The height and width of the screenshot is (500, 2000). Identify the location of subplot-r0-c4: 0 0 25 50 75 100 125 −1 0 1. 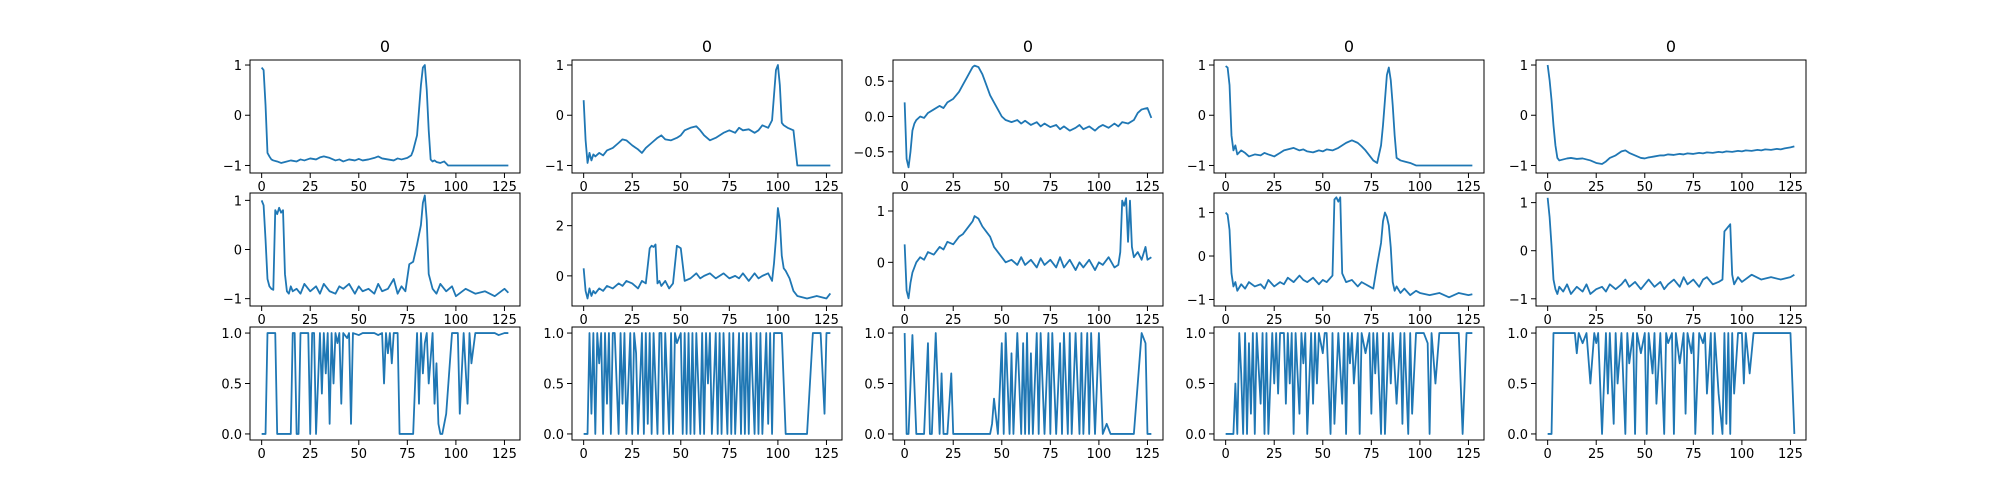
(1658, 116).